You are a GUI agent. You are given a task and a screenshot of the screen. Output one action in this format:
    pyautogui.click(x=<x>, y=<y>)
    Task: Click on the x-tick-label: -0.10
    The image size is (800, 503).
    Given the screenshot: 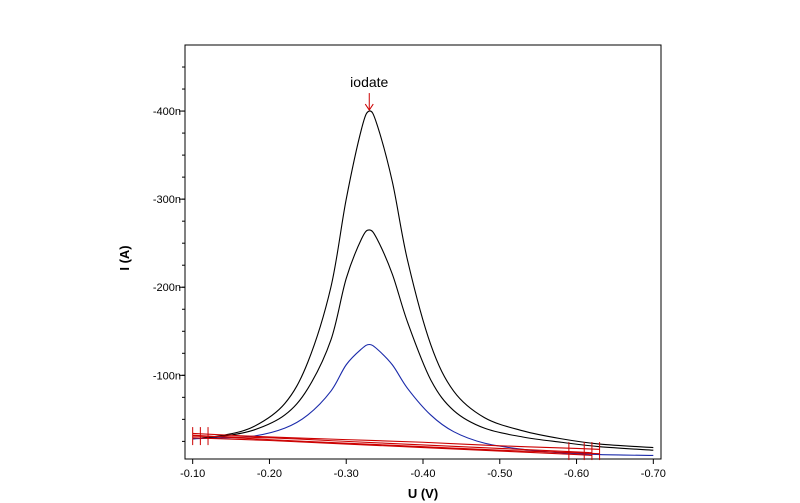 What is the action you would take?
    pyautogui.click(x=192, y=474)
    